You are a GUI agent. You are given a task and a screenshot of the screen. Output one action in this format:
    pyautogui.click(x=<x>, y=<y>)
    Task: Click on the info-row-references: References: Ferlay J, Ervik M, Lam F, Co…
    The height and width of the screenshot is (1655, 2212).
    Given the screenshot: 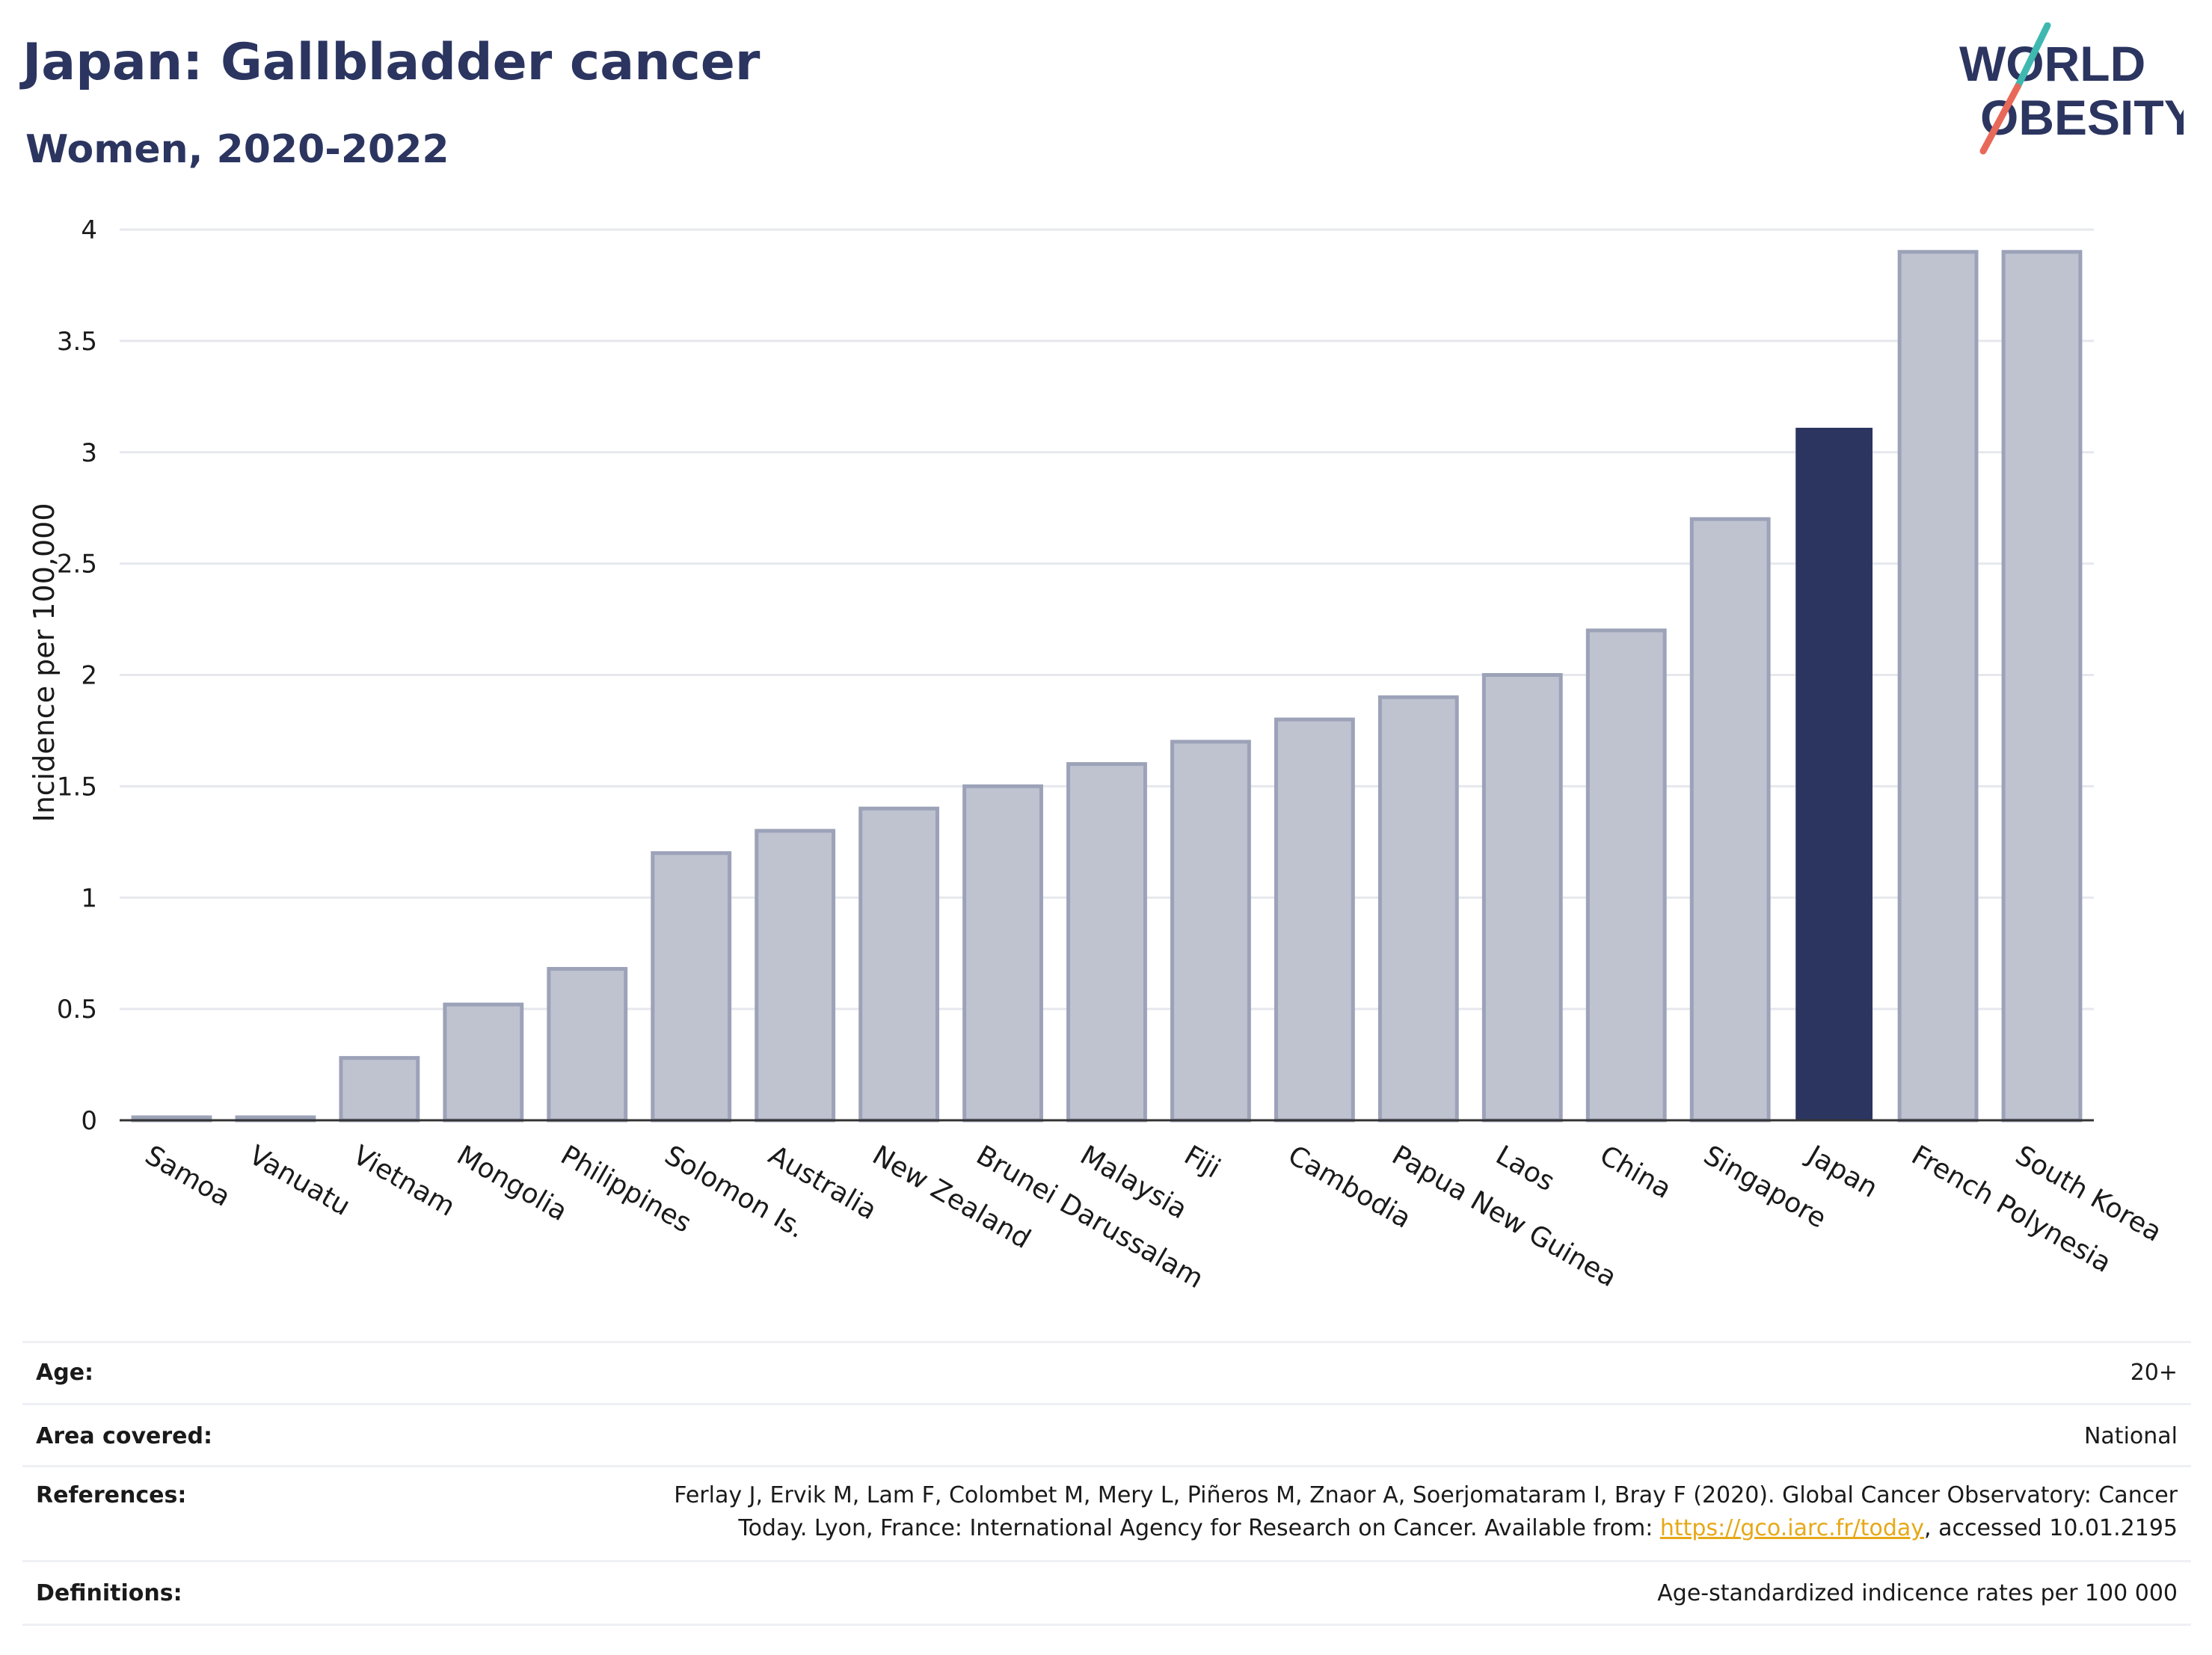 What is the action you would take?
    pyautogui.click(x=1106, y=1512)
    